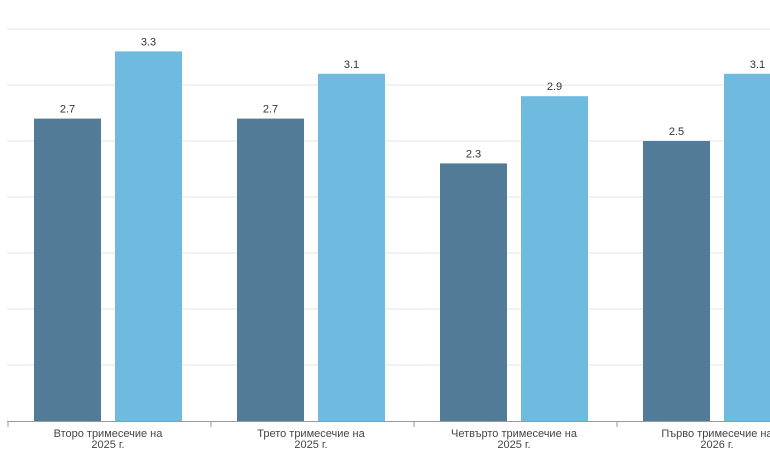  I want to click on x-tick-label: Трето тримесечие на, so click(311, 434).